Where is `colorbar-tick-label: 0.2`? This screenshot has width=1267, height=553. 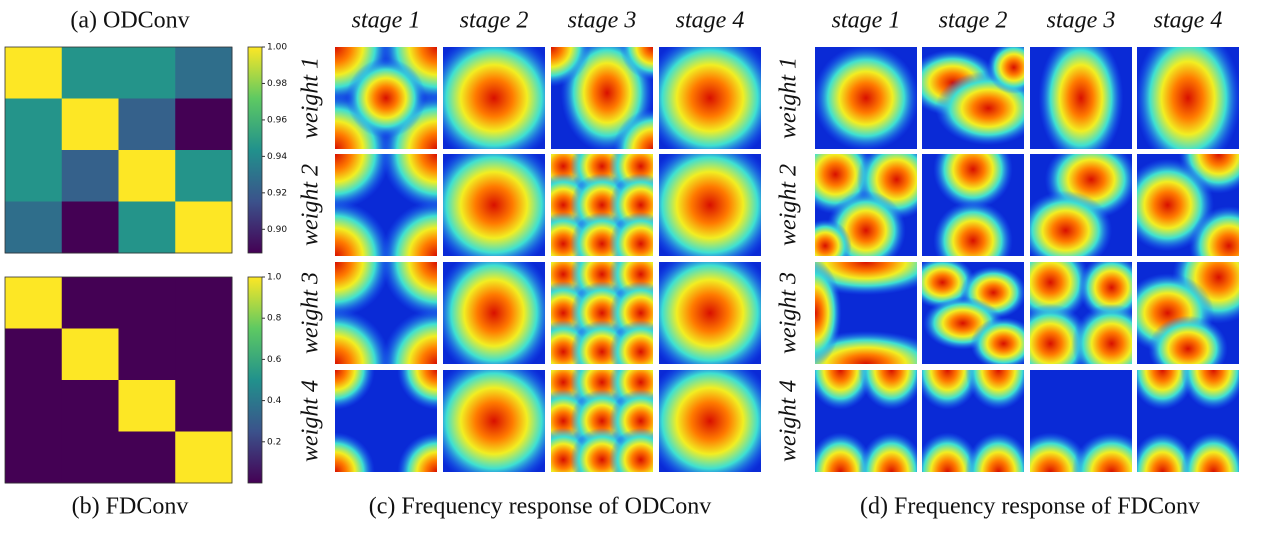
colorbar-tick-label: 0.2 is located at coordinates (274, 442).